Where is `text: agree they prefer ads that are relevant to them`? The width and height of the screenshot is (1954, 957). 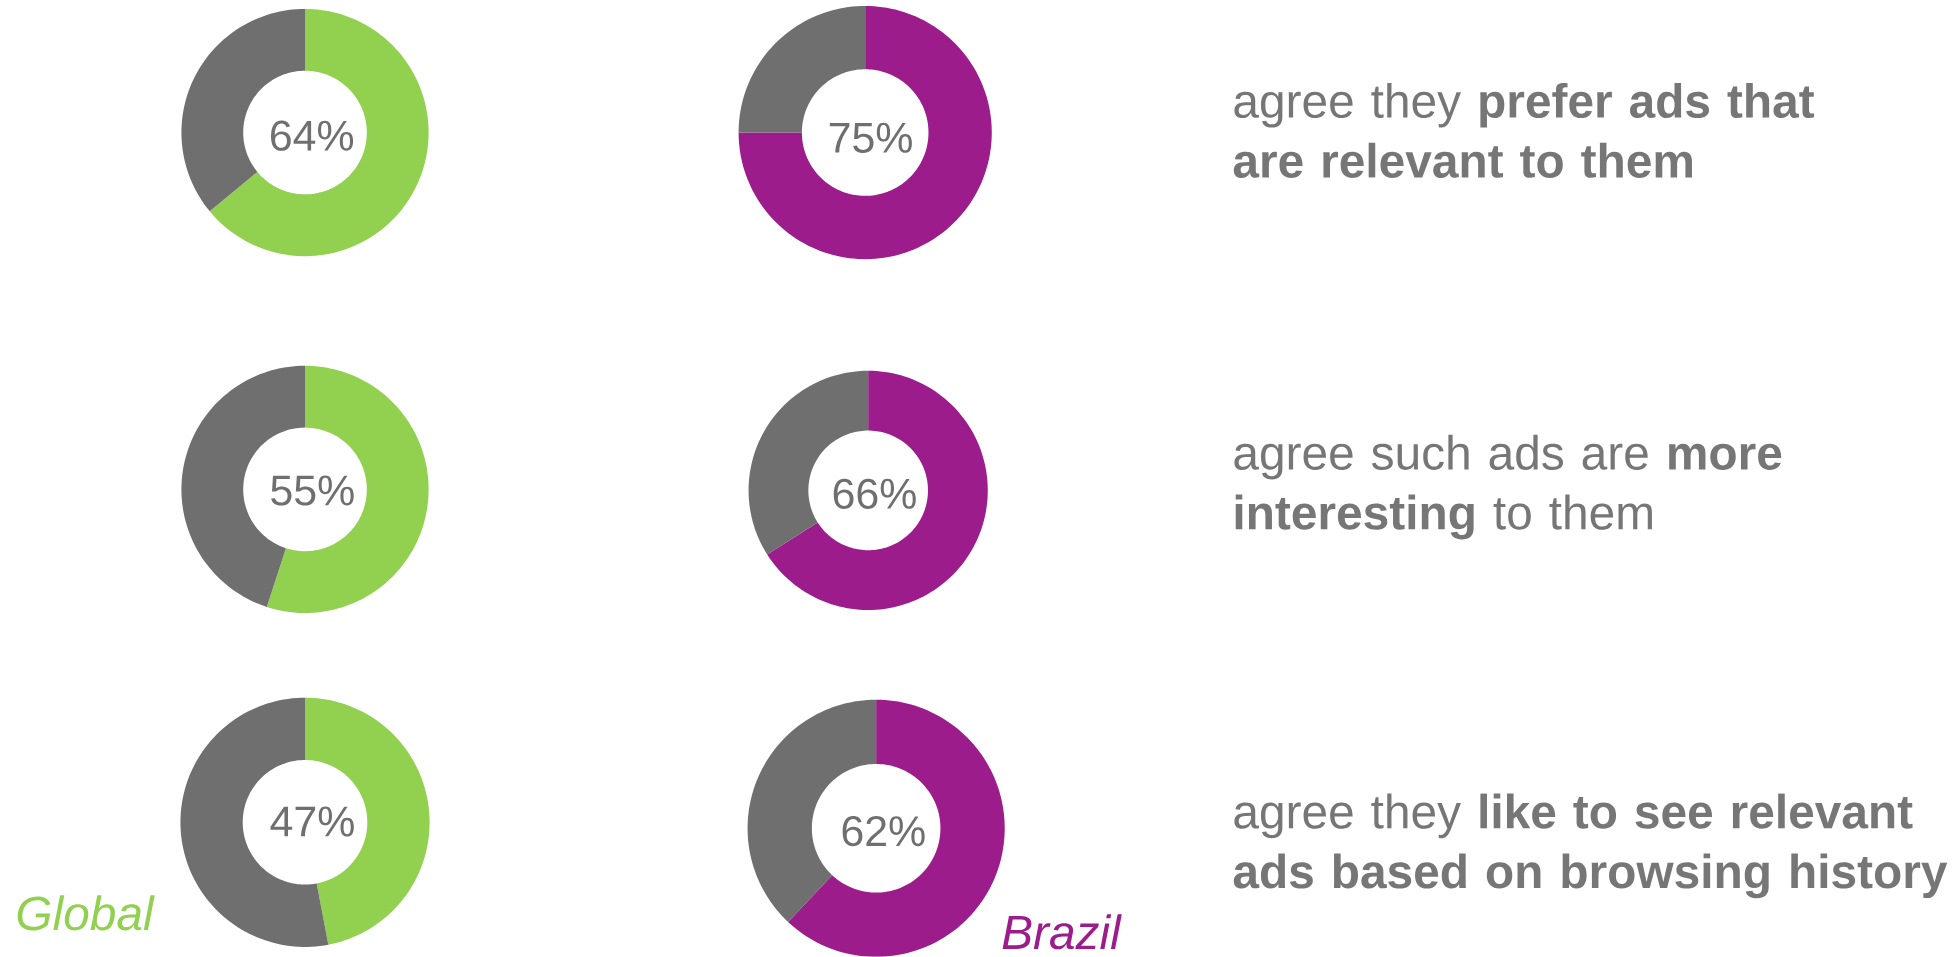 text: agree they prefer ads that are relevant to them is located at coordinates (1524, 130).